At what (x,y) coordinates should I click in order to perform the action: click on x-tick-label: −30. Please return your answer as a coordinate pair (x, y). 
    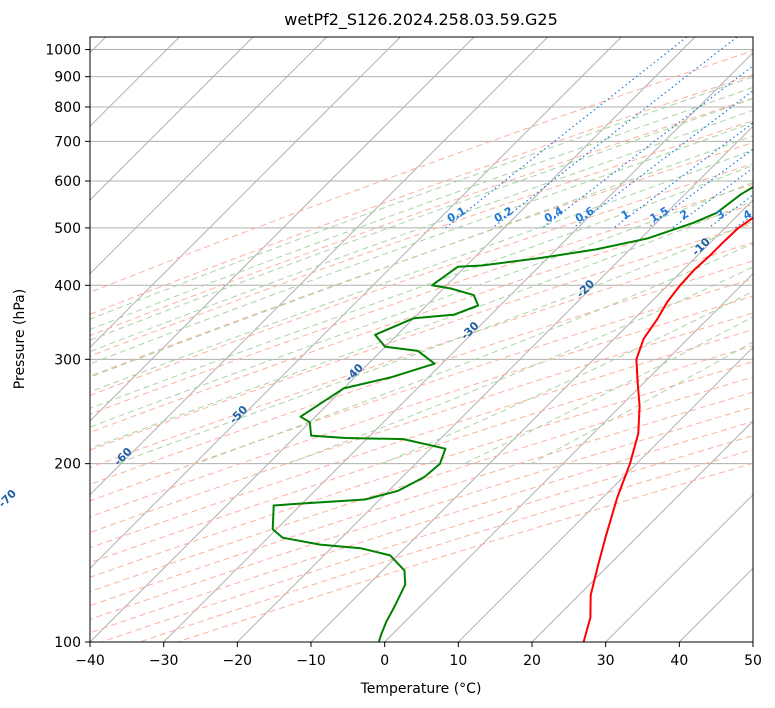
    Looking at the image, I should click on (164, 661).